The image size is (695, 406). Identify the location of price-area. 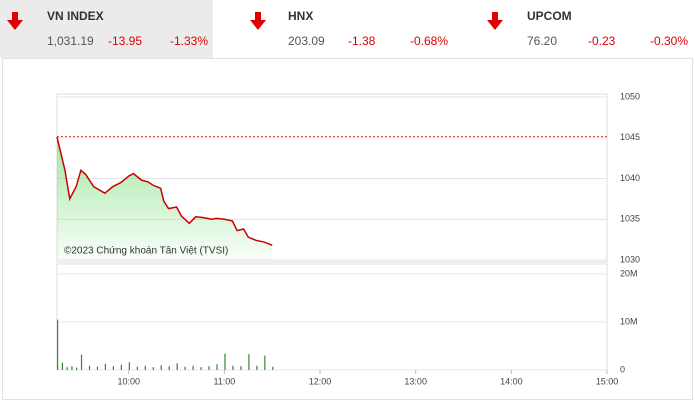
(165, 198).